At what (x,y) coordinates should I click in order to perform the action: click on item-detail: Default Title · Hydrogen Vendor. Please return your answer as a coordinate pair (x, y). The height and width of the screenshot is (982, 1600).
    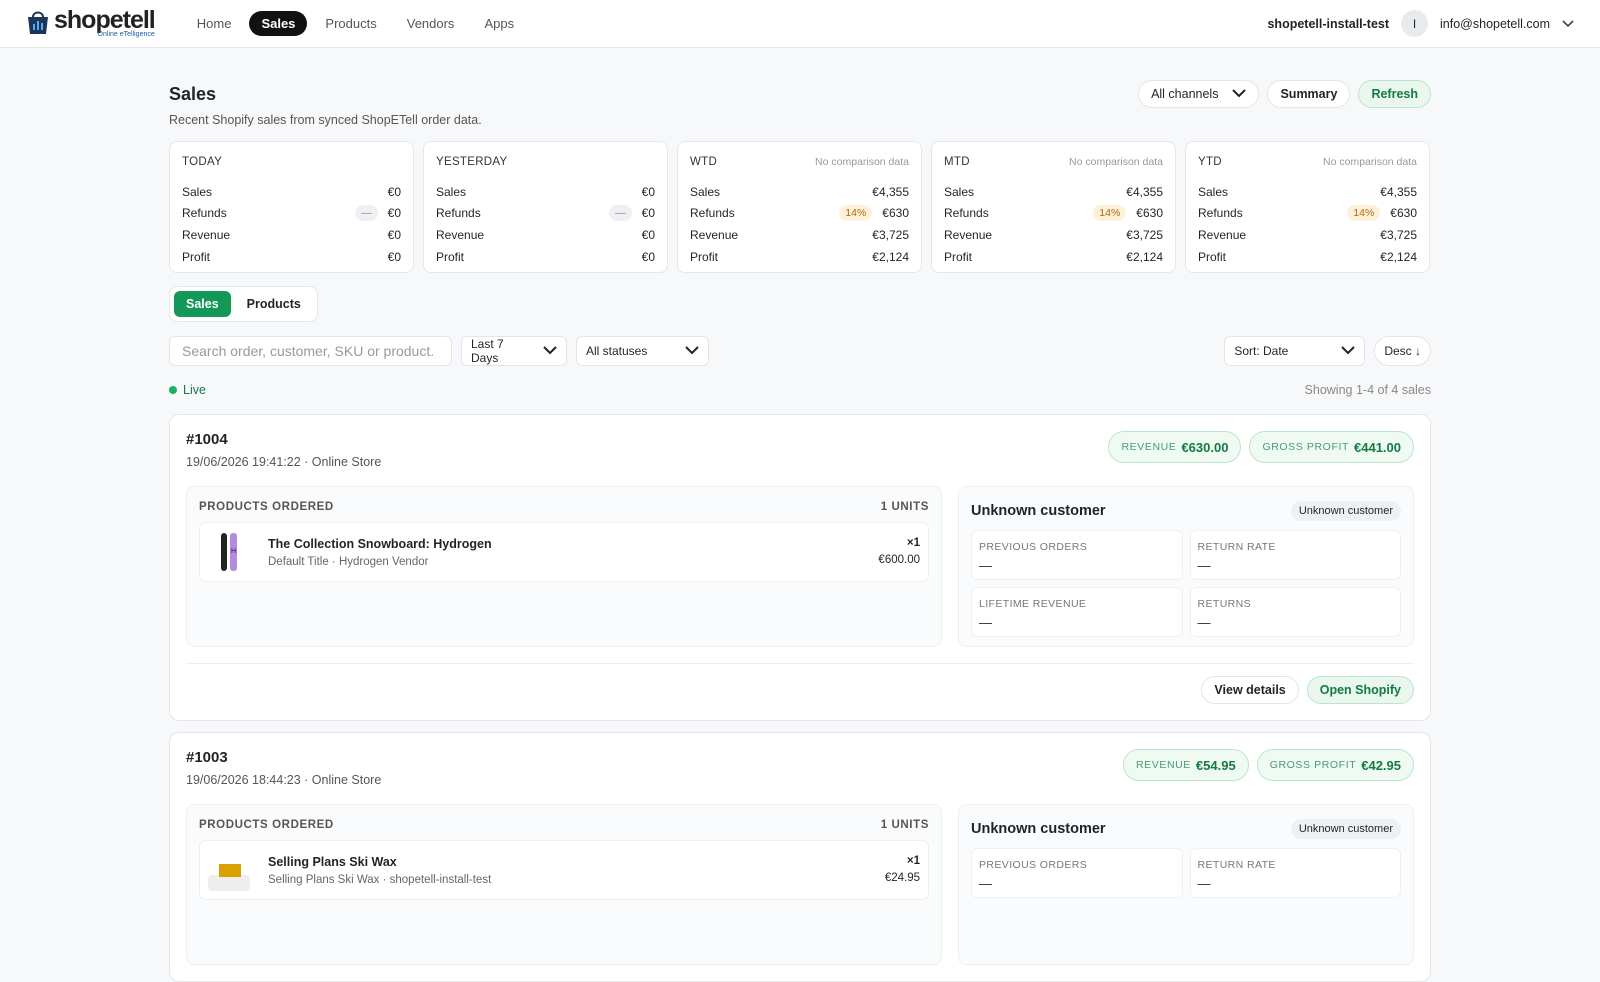
    Looking at the image, I should click on (348, 561).